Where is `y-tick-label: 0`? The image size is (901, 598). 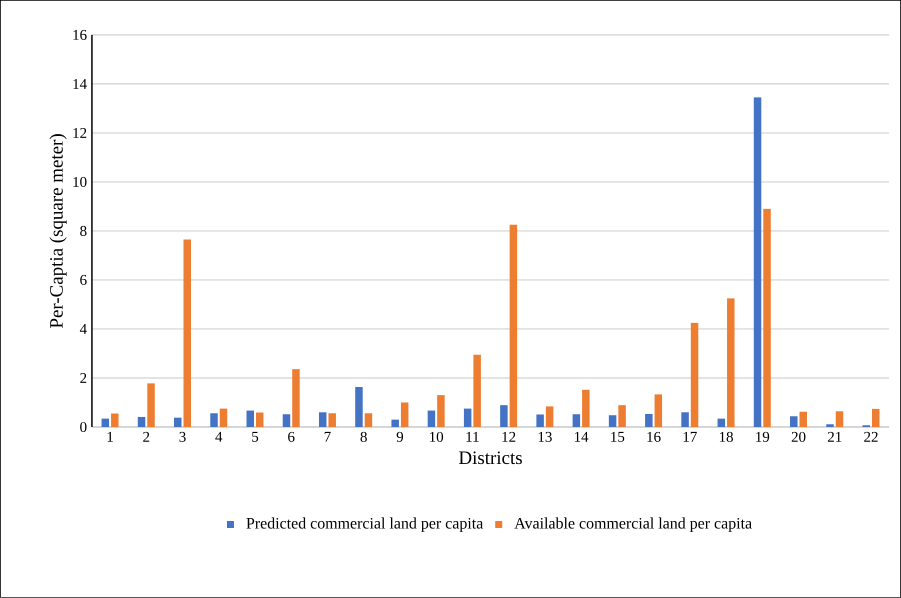 y-tick-label: 0 is located at coordinates (83, 427).